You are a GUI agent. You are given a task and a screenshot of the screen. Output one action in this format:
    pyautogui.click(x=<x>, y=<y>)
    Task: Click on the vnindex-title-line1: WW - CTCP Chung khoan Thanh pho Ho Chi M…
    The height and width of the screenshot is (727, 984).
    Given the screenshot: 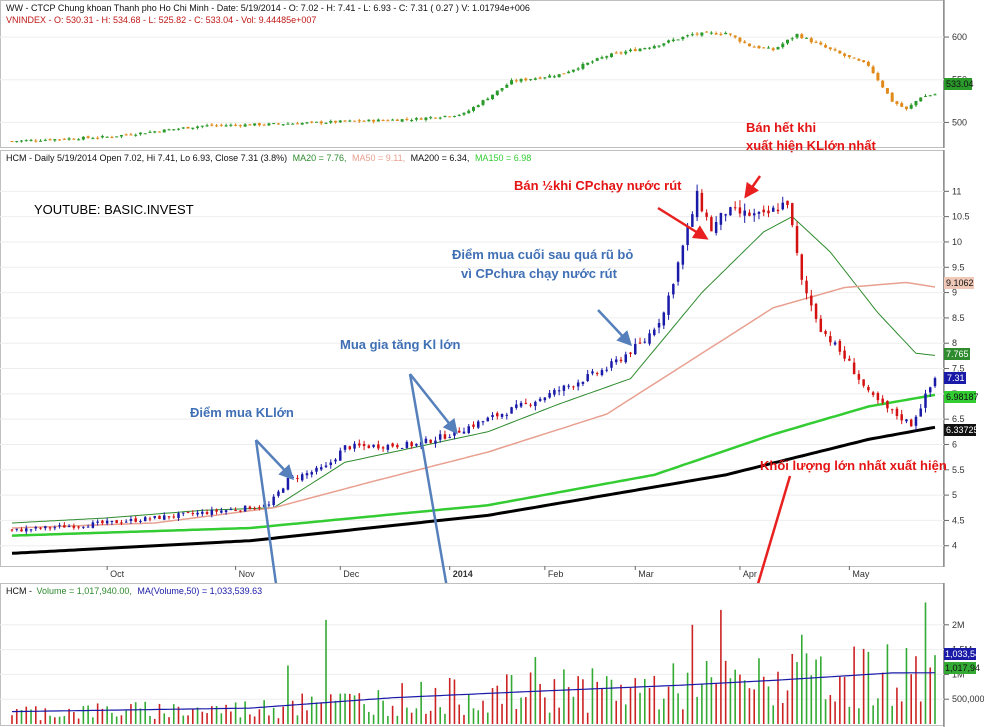 What is the action you would take?
    pyautogui.click(x=268, y=8)
    